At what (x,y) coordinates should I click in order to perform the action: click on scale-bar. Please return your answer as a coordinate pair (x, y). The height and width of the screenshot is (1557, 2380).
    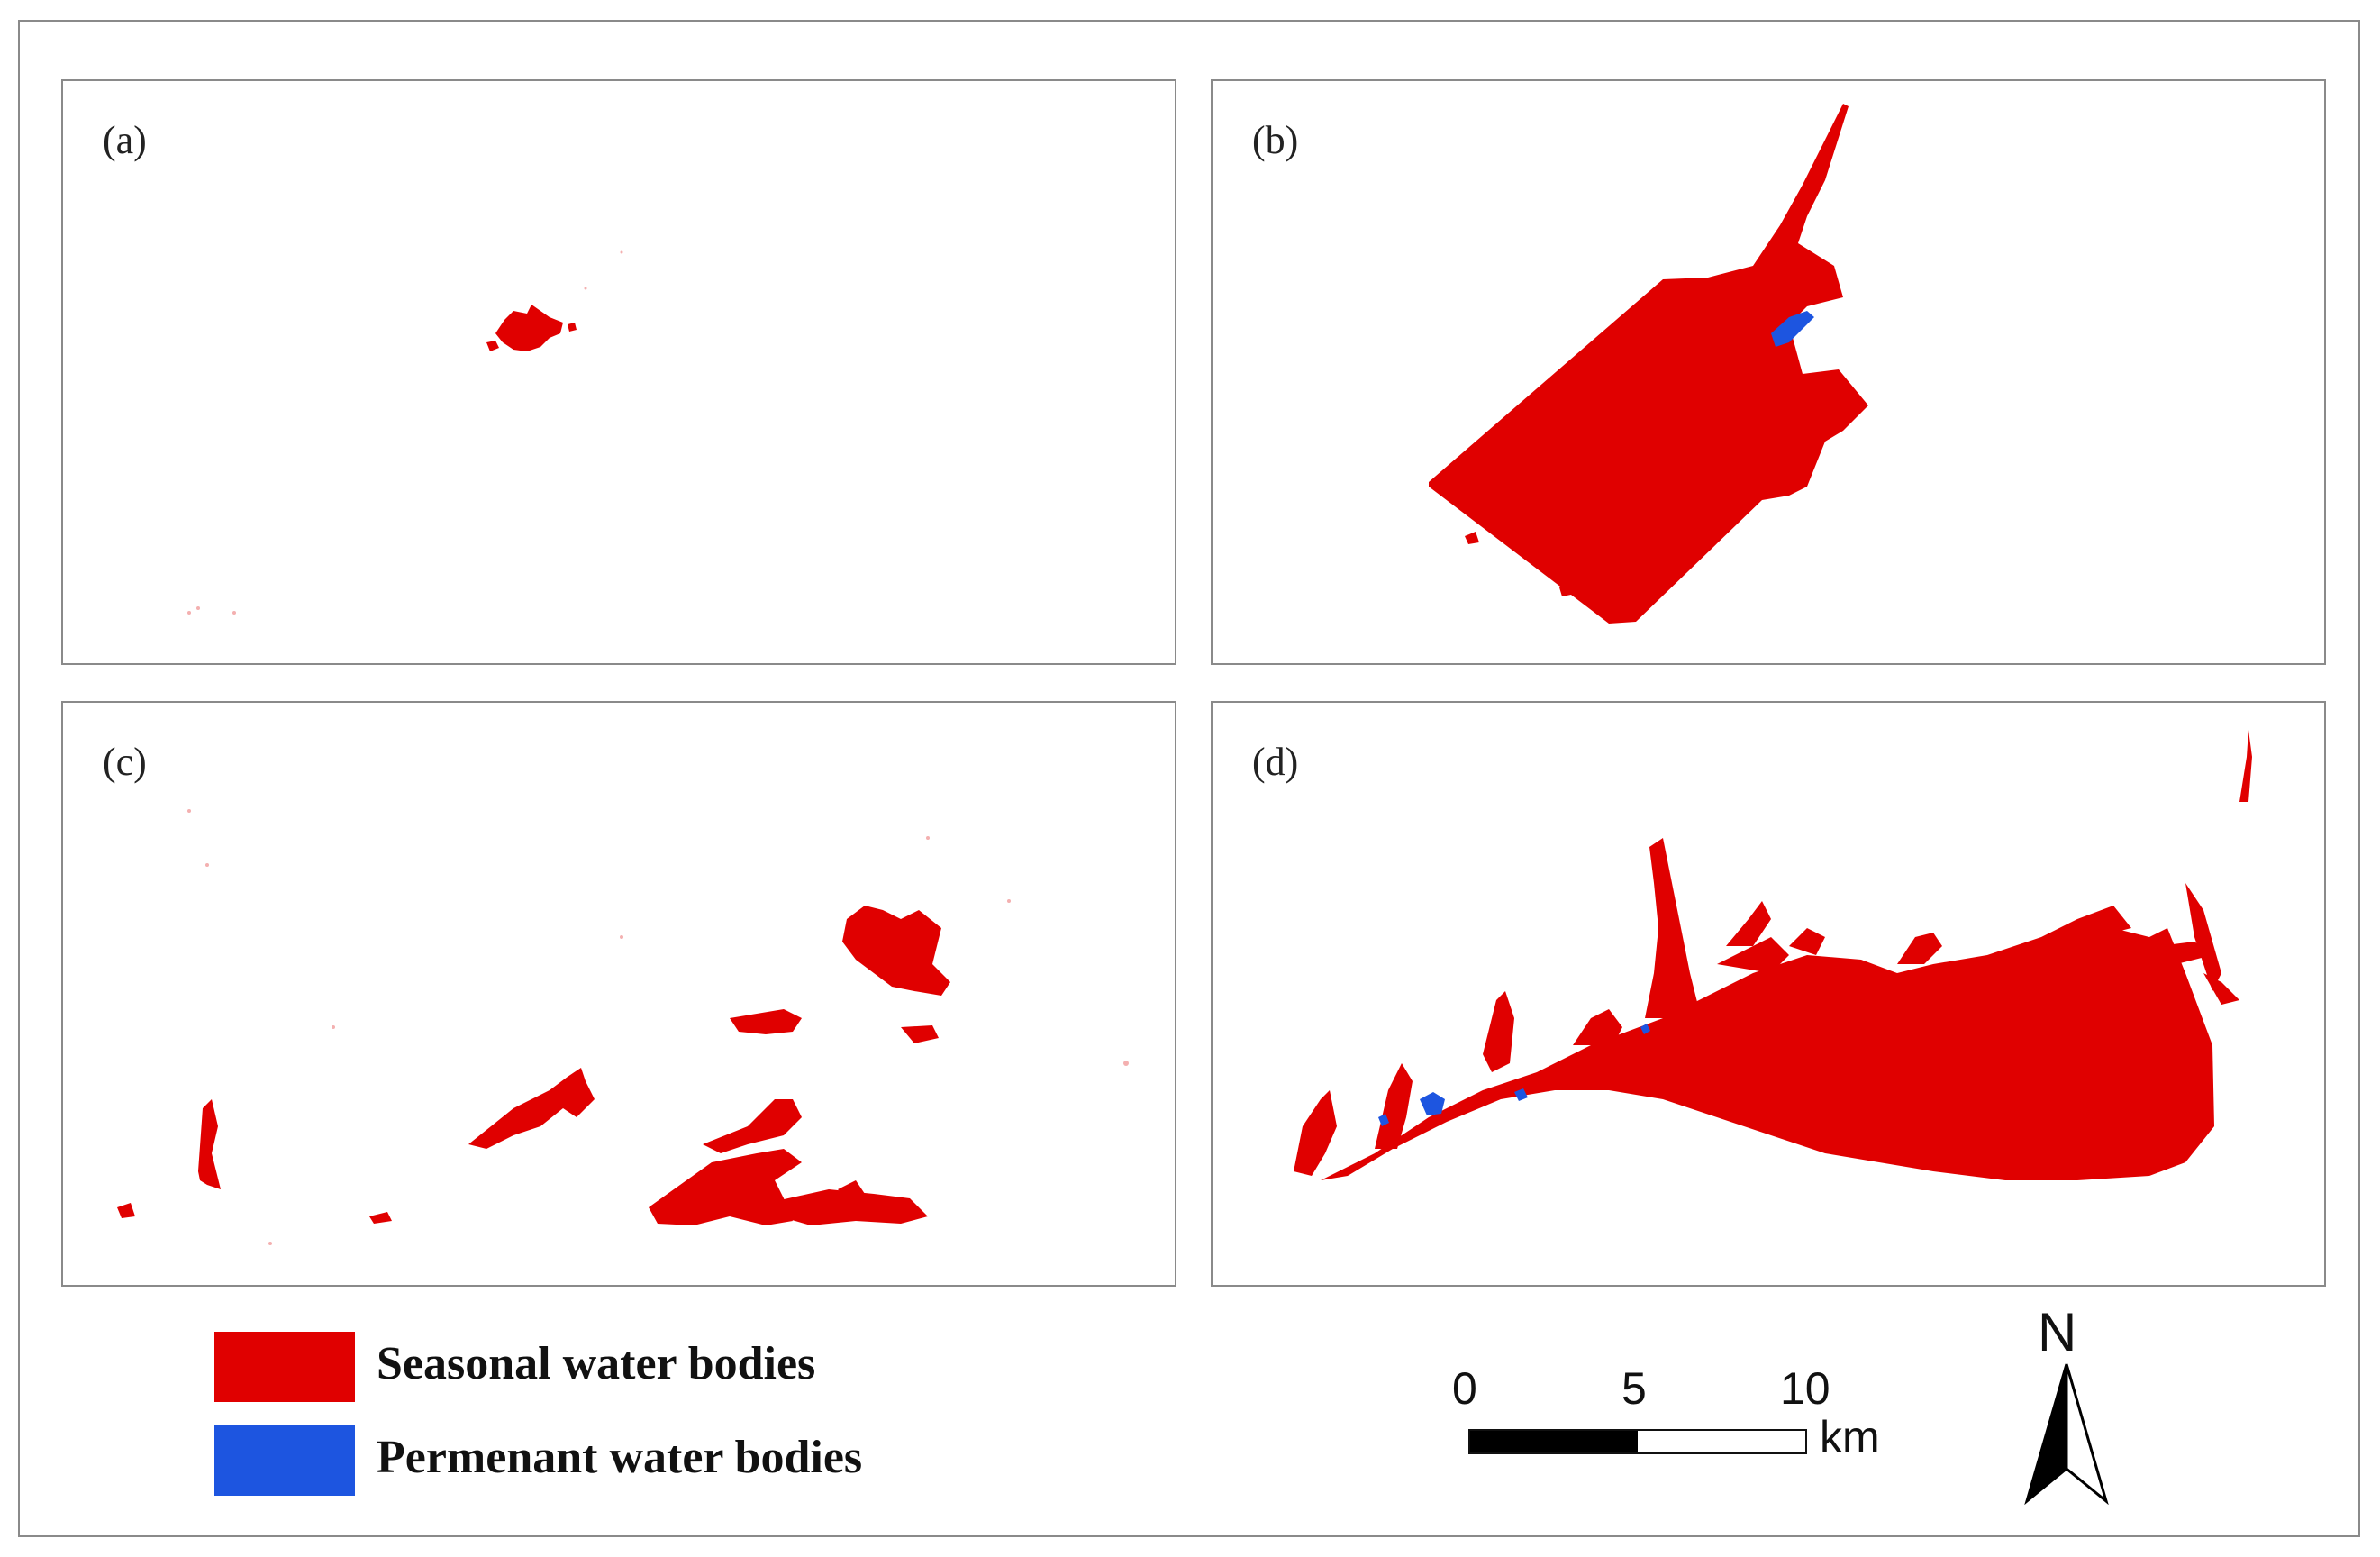
    Looking at the image, I should click on (1638, 1441).